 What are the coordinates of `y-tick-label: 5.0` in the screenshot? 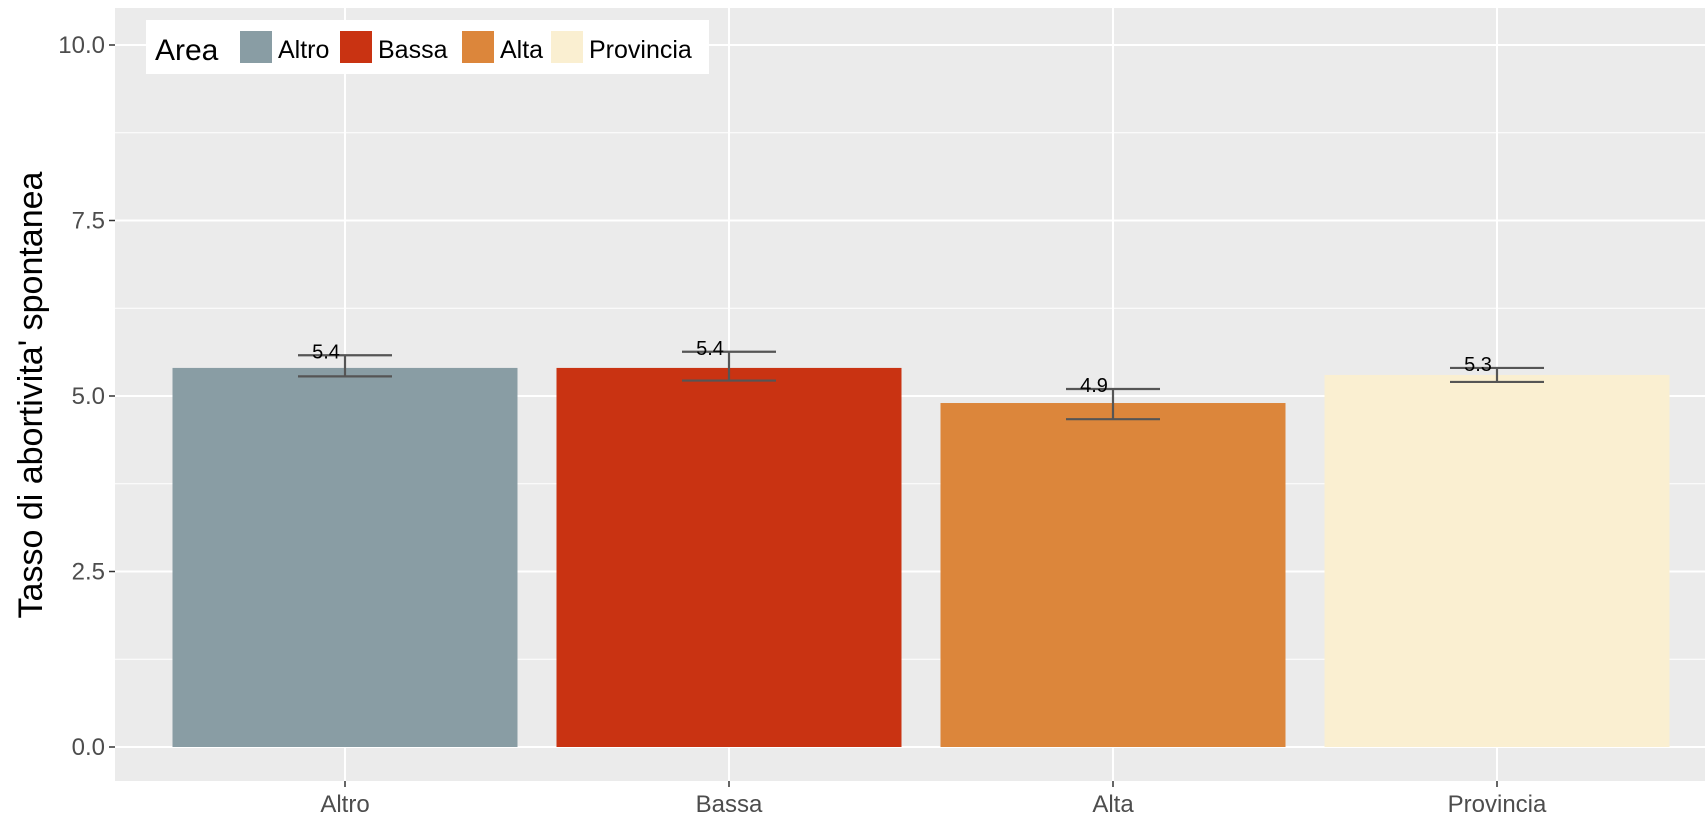 It's located at (88, 396).